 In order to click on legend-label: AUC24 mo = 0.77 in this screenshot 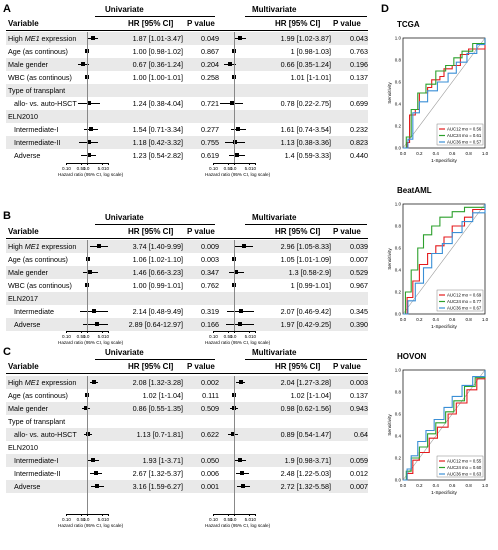, I will do `click(464, 301)`.